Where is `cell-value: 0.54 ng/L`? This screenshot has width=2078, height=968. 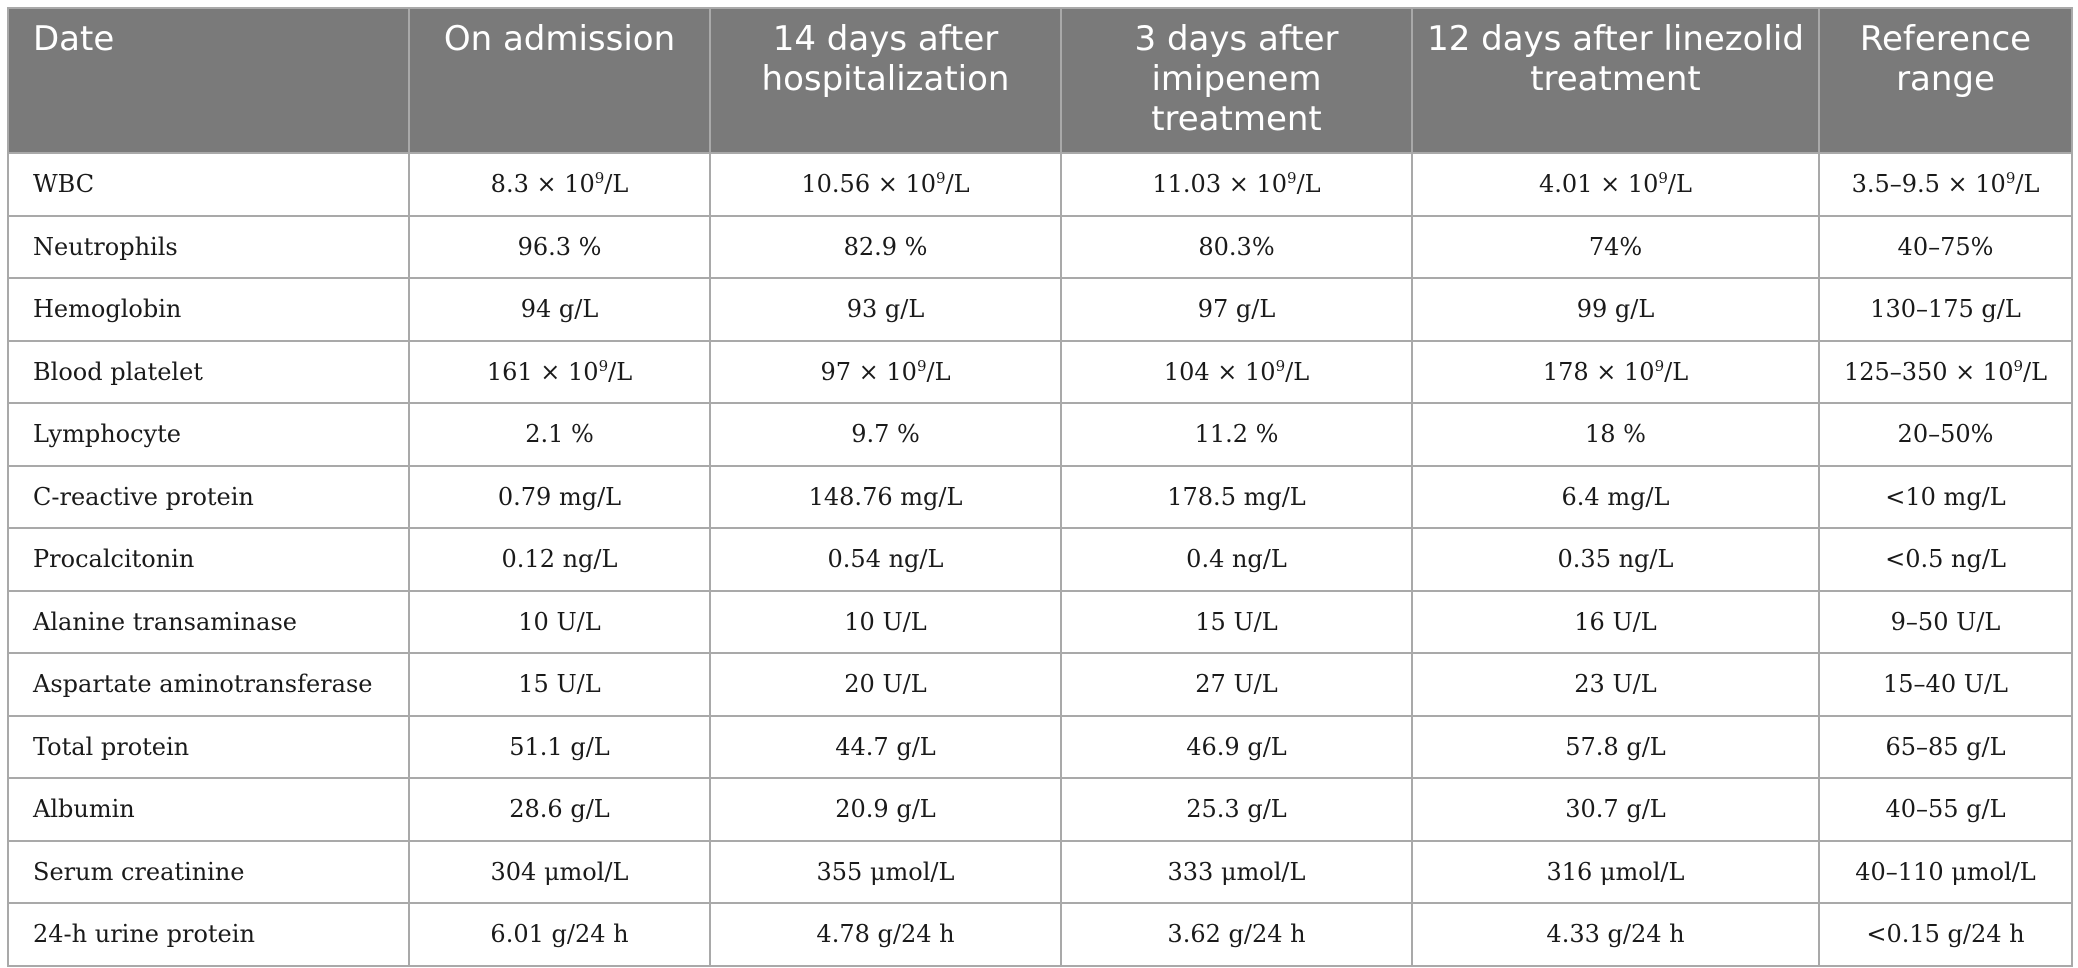 cell-value: 0.54 ng/L is located at coordinates (885, 559).